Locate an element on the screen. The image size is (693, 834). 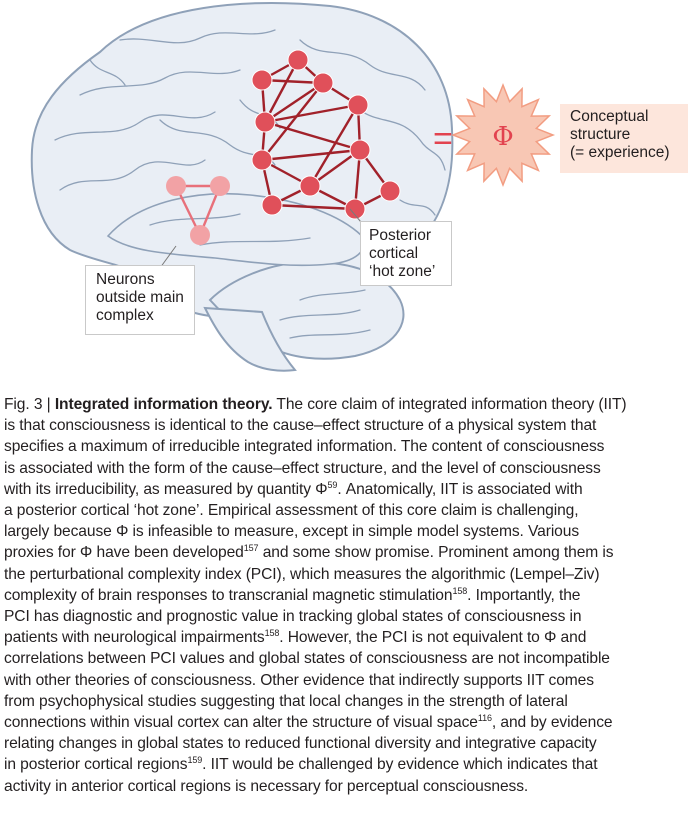
neurons-outside-label: Neurons outside main complex is located at coordinates (140, 300).